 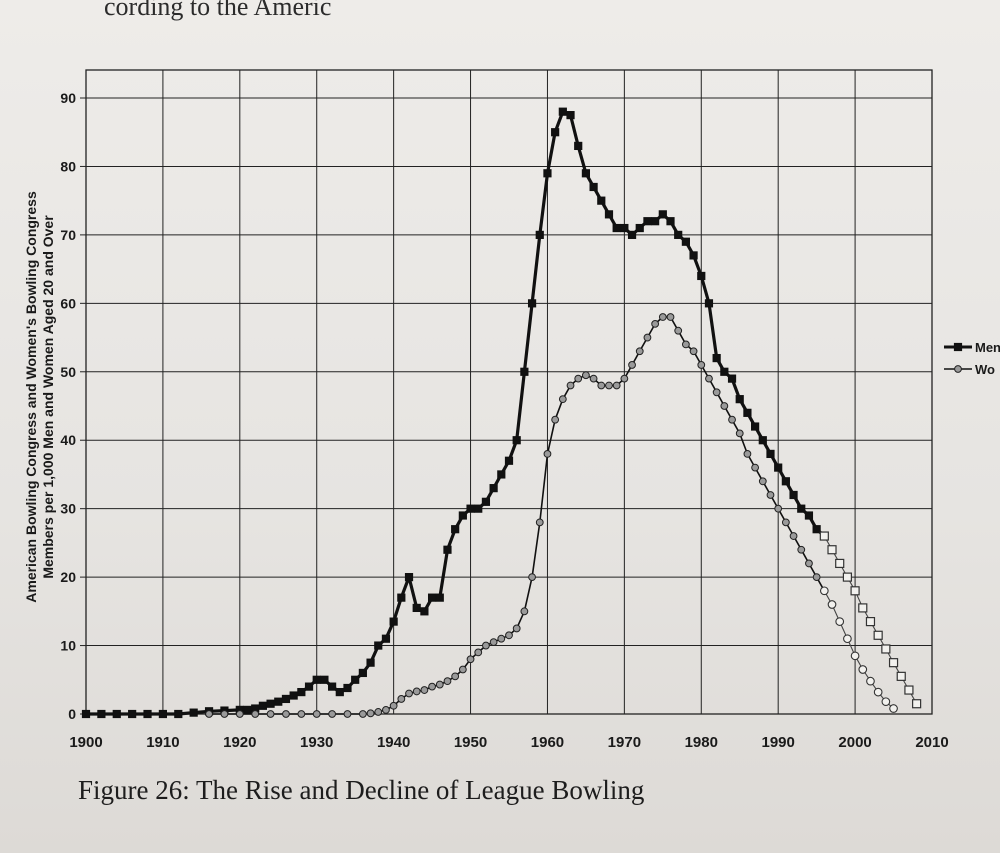 I want to click on x-tick-label: 1940, so click(x=393, y=742).